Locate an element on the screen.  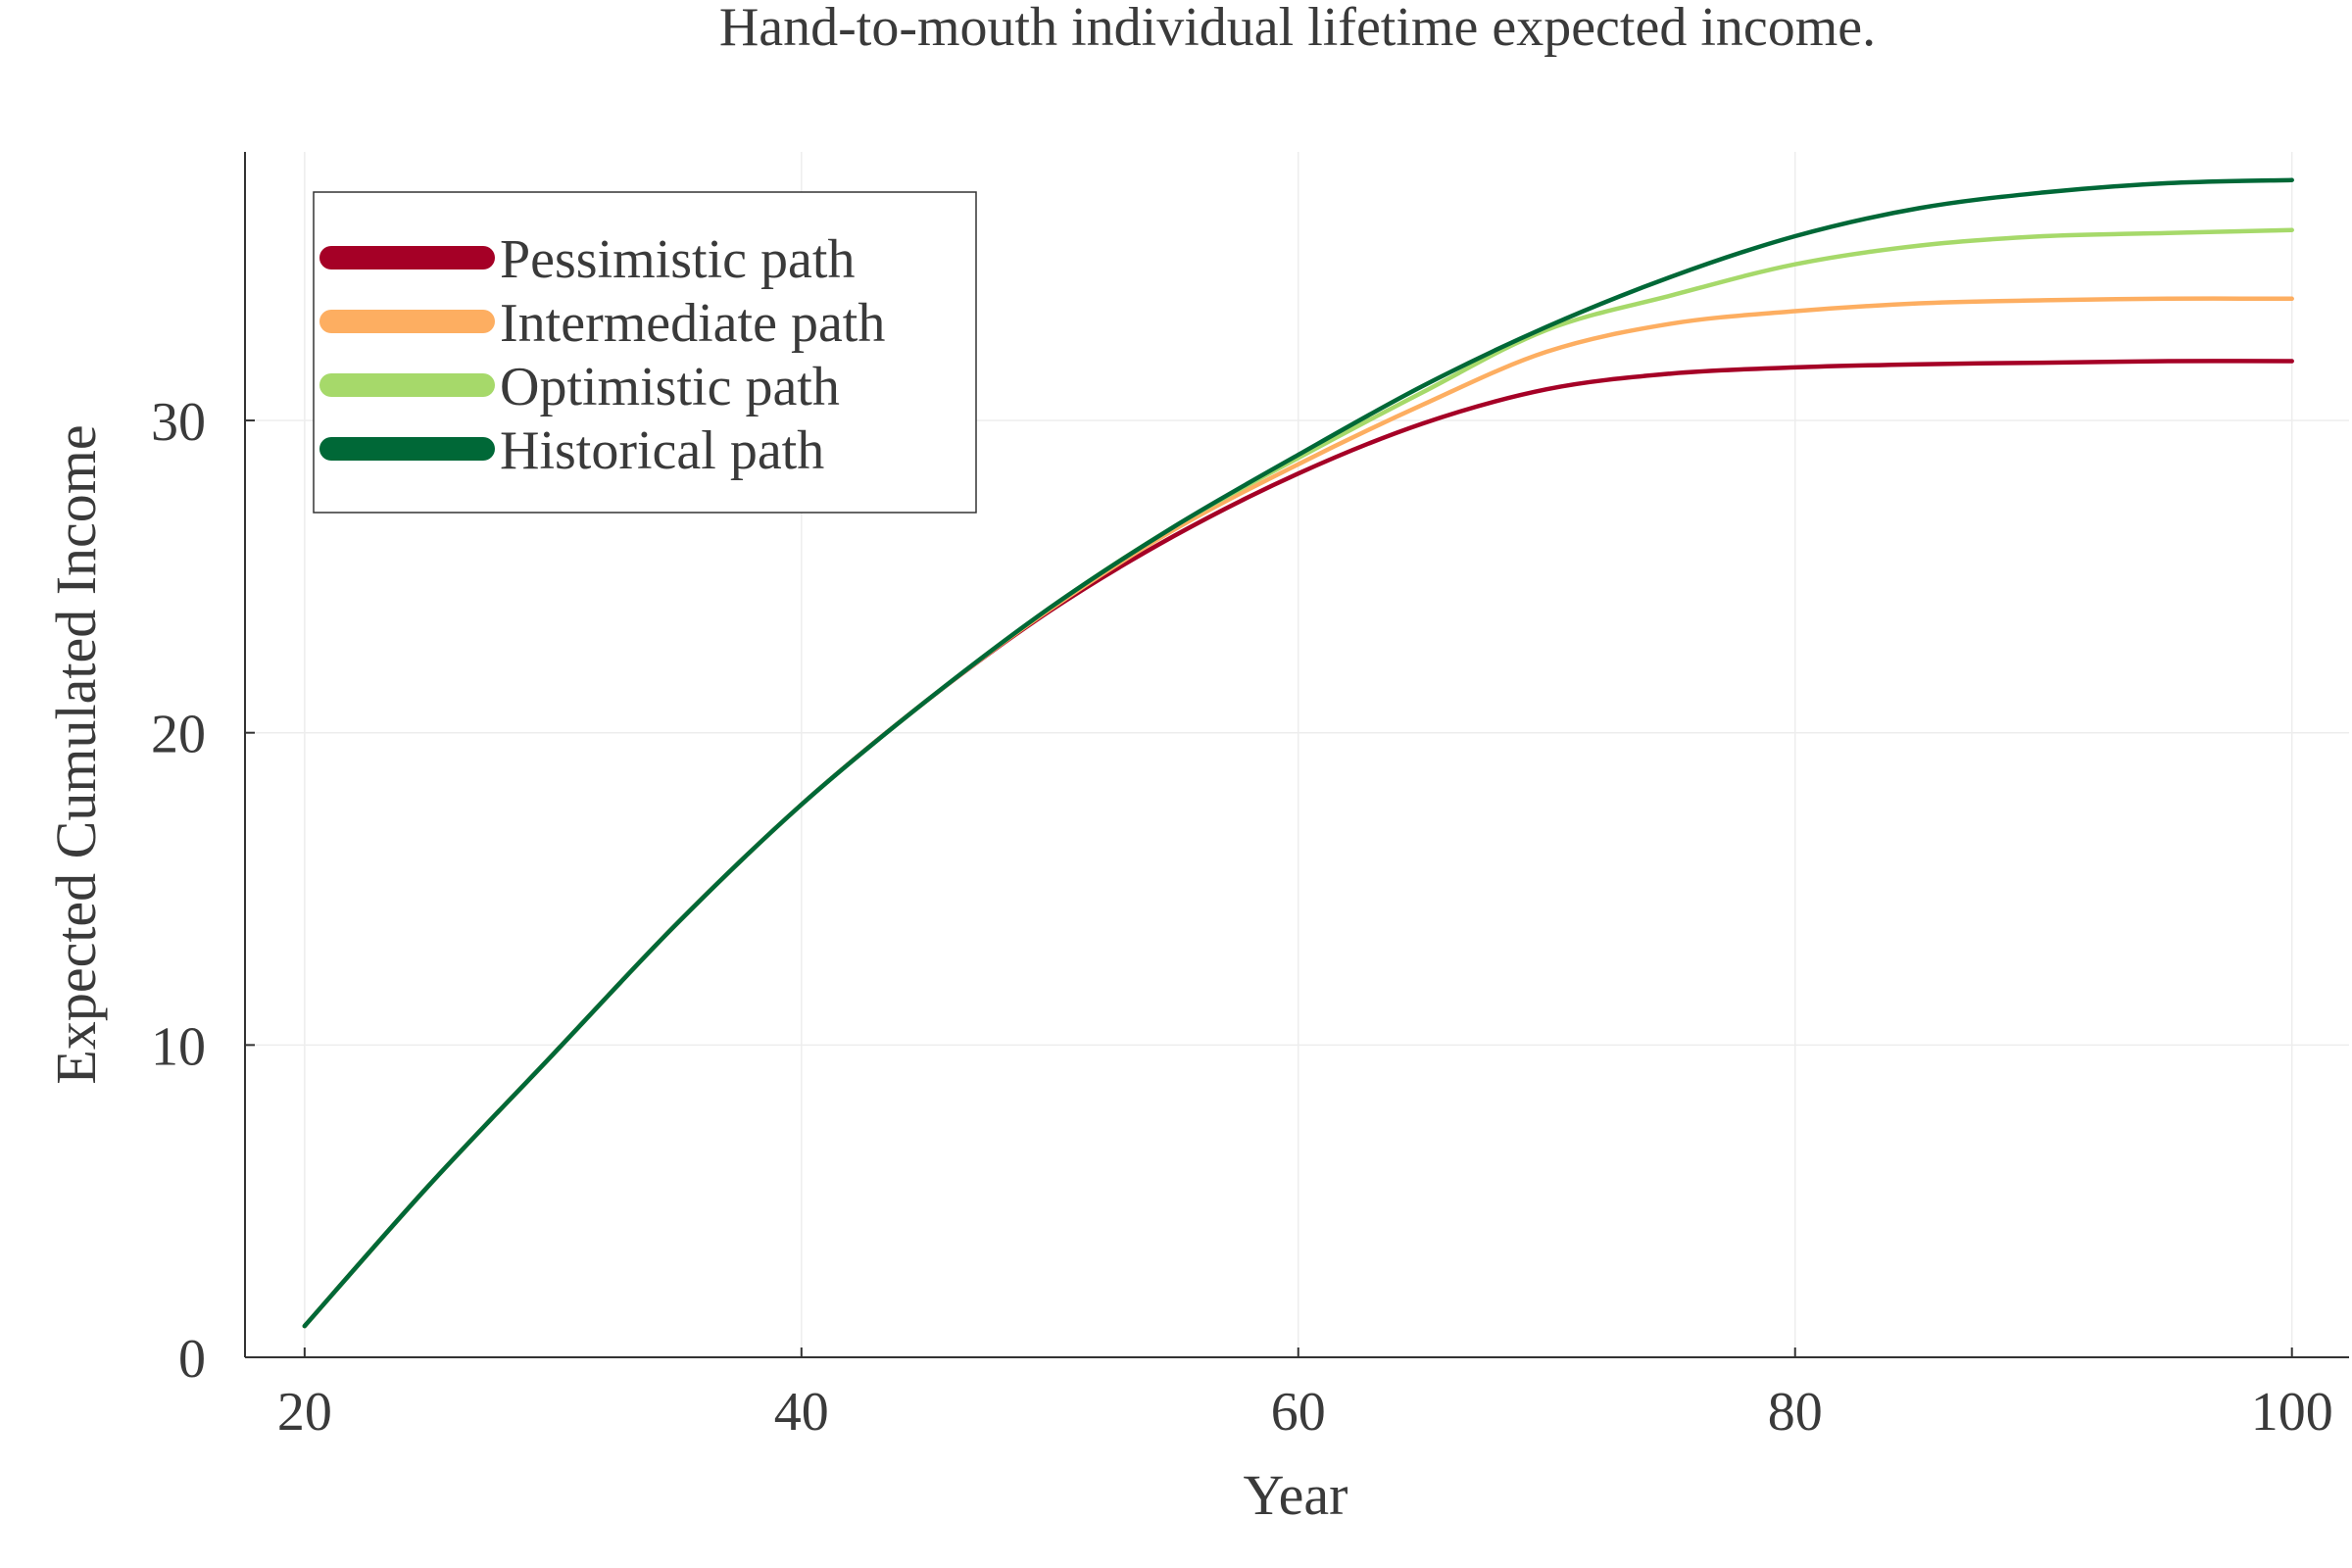
legend-label-2: Optimistic path is located at coordinates (670, 387).